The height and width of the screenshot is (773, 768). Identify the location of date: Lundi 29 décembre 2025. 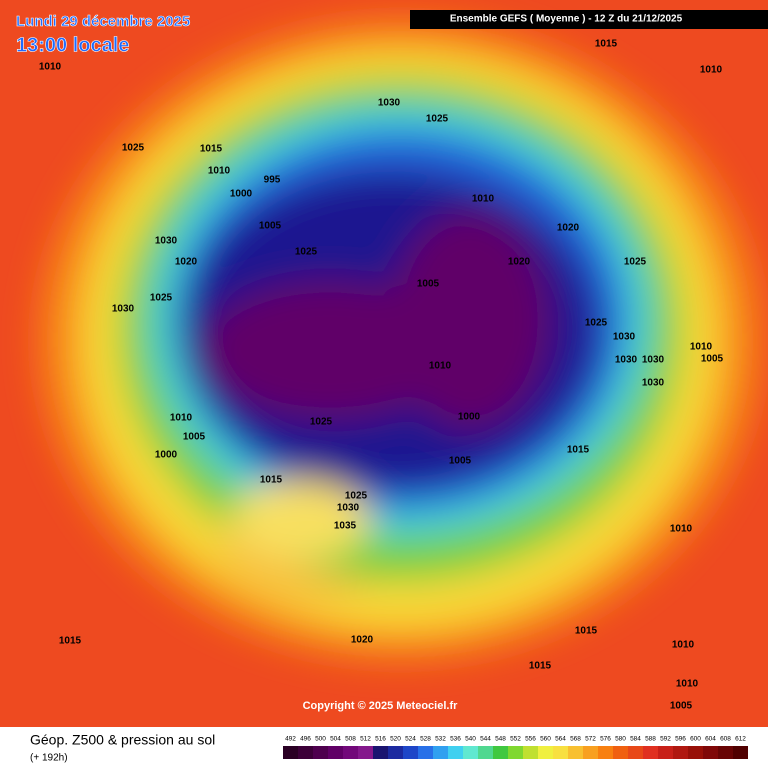
(103, 21).